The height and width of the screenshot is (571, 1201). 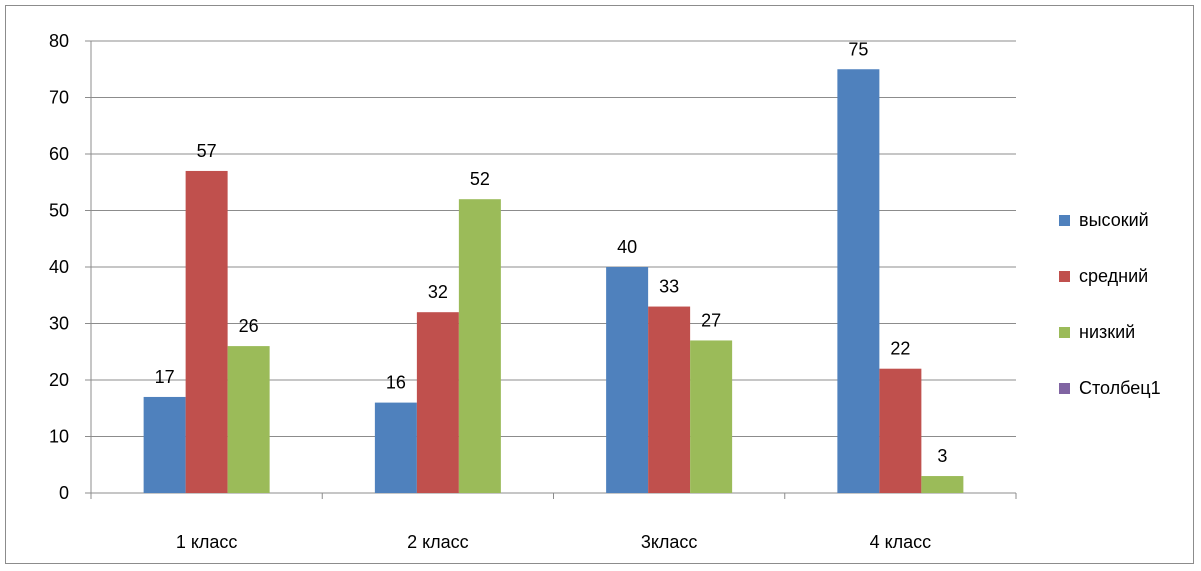 What do you see at coordinates (1107, 332) in the screenshot?
I see `legend-label: низкий` at bounding box center [1107, 332].